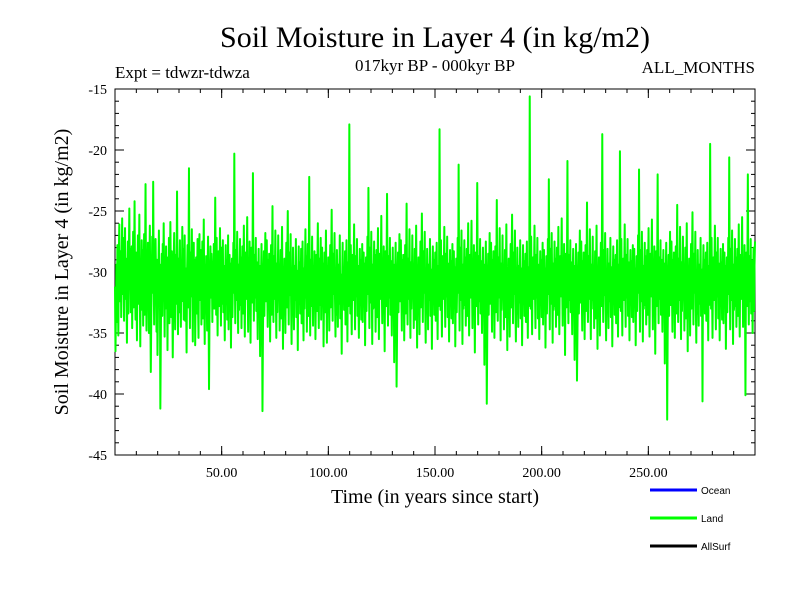  I want to click on y-axis-label: Soil Moisture in Layer 4 (in kg/m2), so click(62, 272).